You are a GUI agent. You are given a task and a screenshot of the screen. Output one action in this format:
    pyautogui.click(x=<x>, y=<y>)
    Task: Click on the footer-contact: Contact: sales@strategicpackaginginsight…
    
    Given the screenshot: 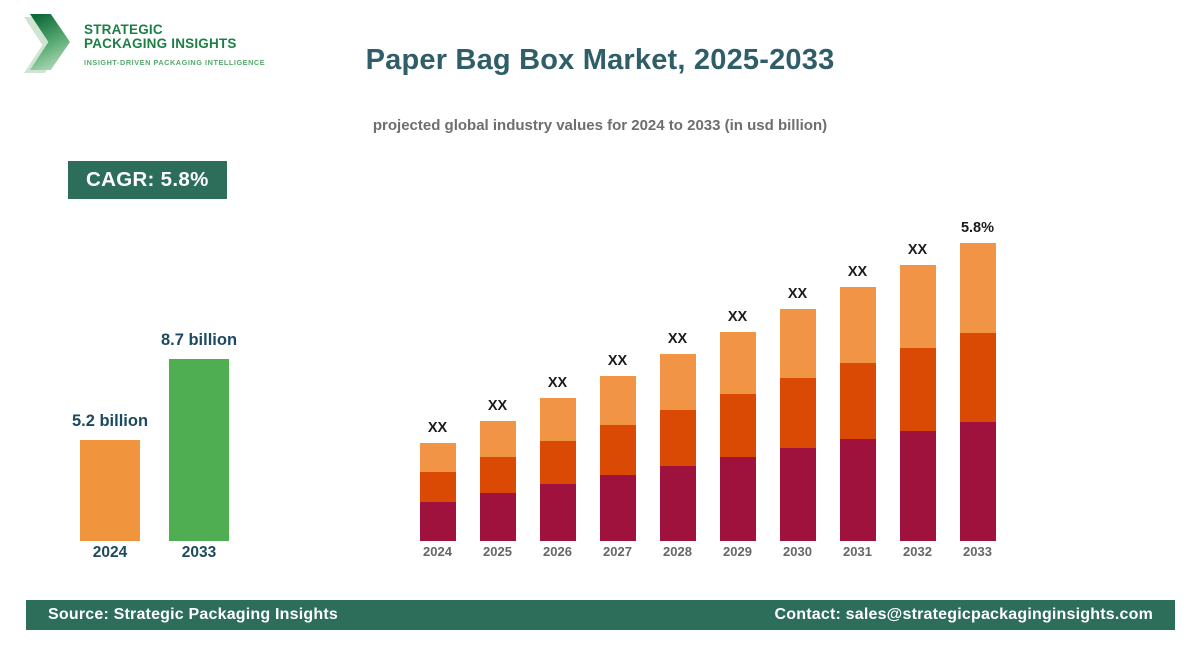 What is the action you would take?
    pyautogui.click(x=963, y=614)
    